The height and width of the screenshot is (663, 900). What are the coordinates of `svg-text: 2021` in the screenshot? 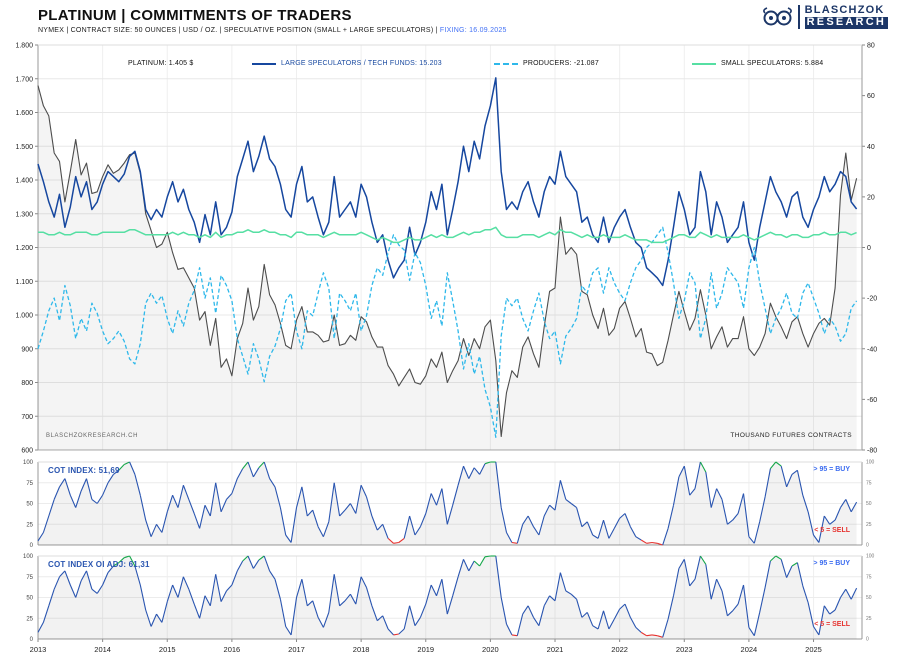 It's located at (555, 649).